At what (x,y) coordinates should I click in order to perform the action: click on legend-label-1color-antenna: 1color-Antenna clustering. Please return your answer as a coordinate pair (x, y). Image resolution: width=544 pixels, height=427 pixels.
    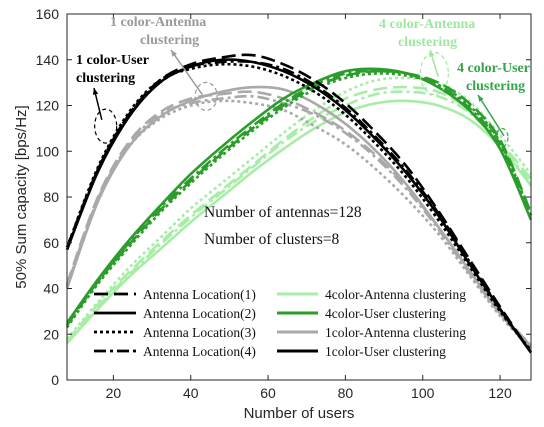
    Looking at the image, I should click on (395, 332).